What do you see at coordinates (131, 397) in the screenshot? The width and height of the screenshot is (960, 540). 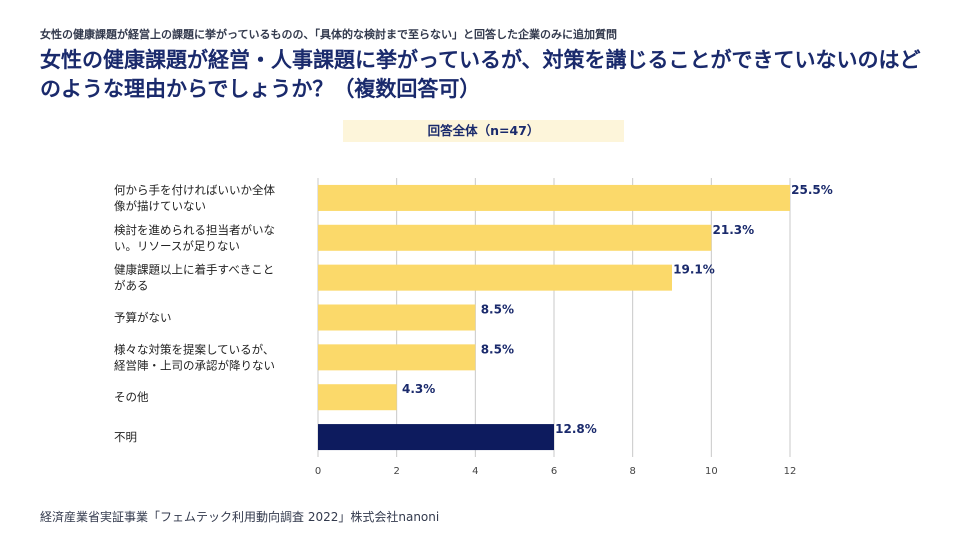 I see `category-label-6-1: その他` at bounding box center [131, 397].